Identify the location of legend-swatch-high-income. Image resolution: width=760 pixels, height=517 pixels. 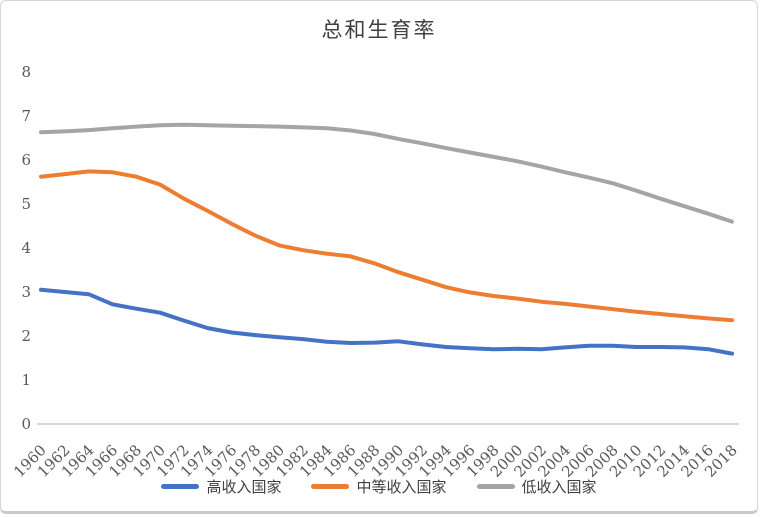
(180, 486).